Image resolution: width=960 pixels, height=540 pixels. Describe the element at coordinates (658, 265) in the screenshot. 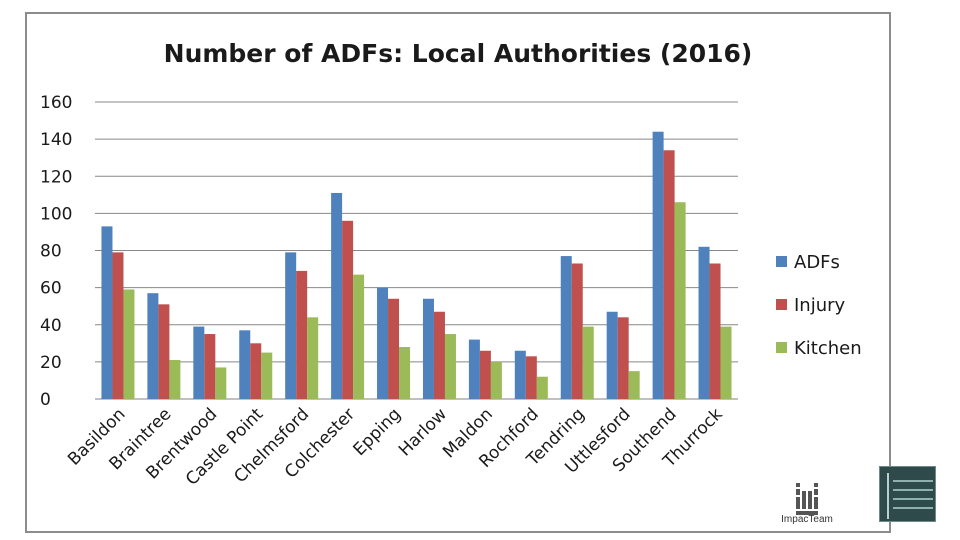

I see `bar-adfs-southend` at that location.